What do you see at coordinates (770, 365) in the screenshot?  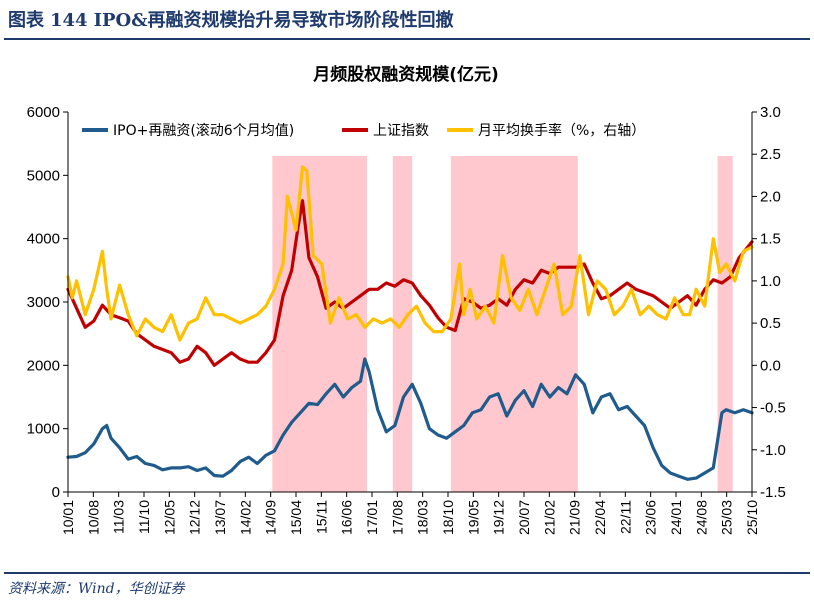 I see `right-tick-label: 0.0` at bounding box center [770, 365].